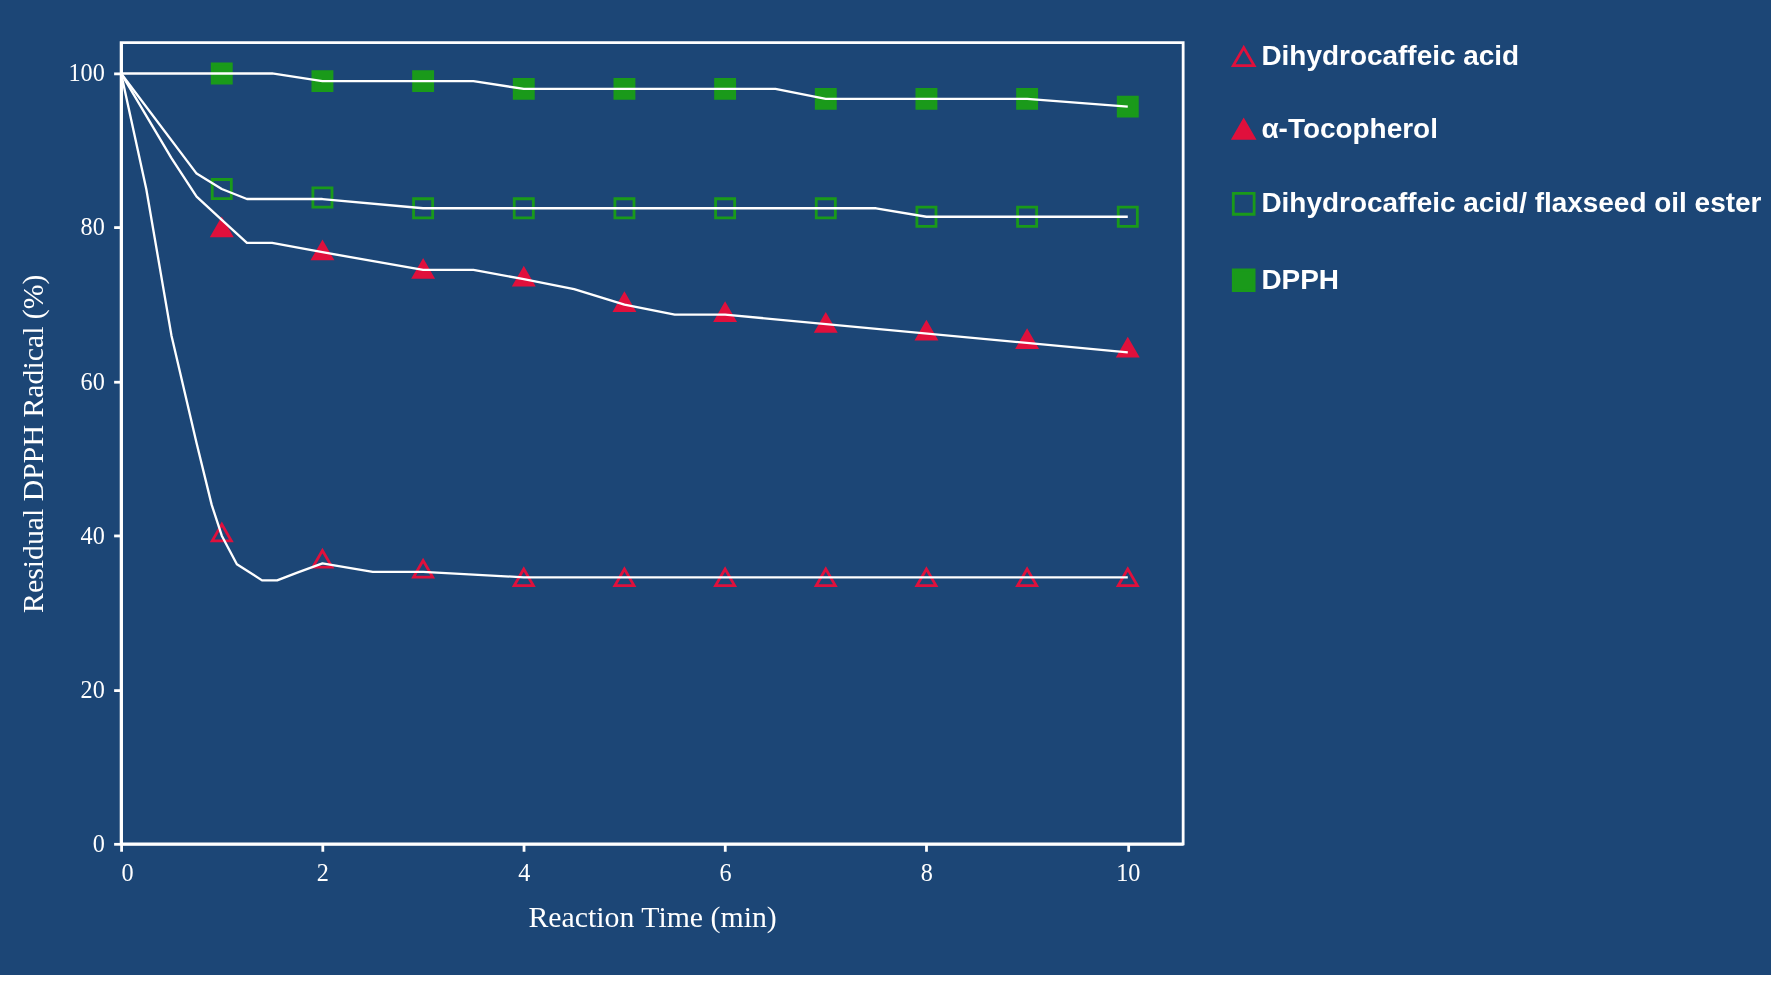 Image resolution: width=1771 pixels, height=1003 pixels. I want to click on x-tick-label: 0, so click(127, 872).